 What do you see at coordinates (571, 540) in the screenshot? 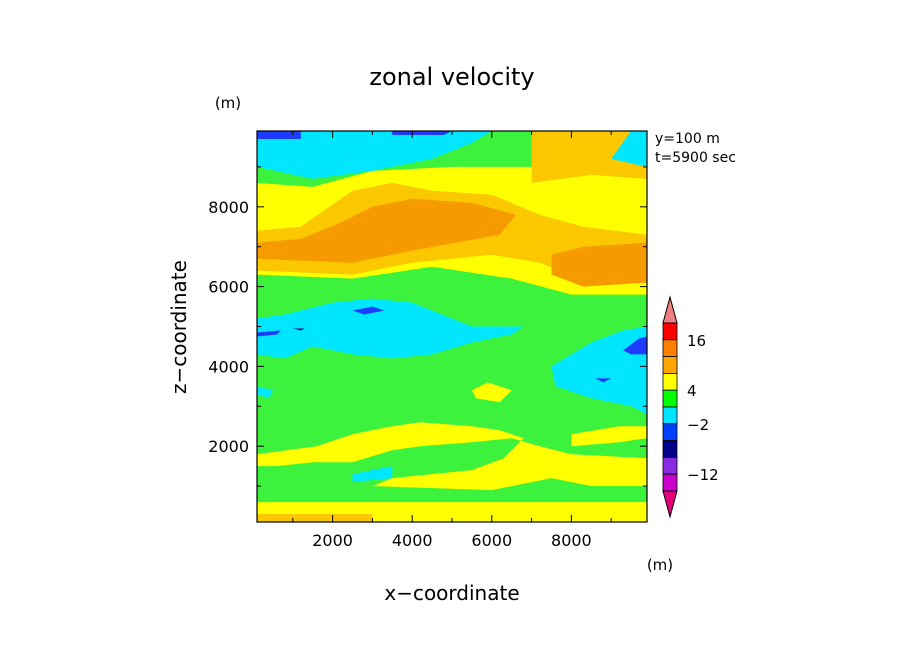
I see `x-tick-label: 8000` at bounding box center [571, 540].